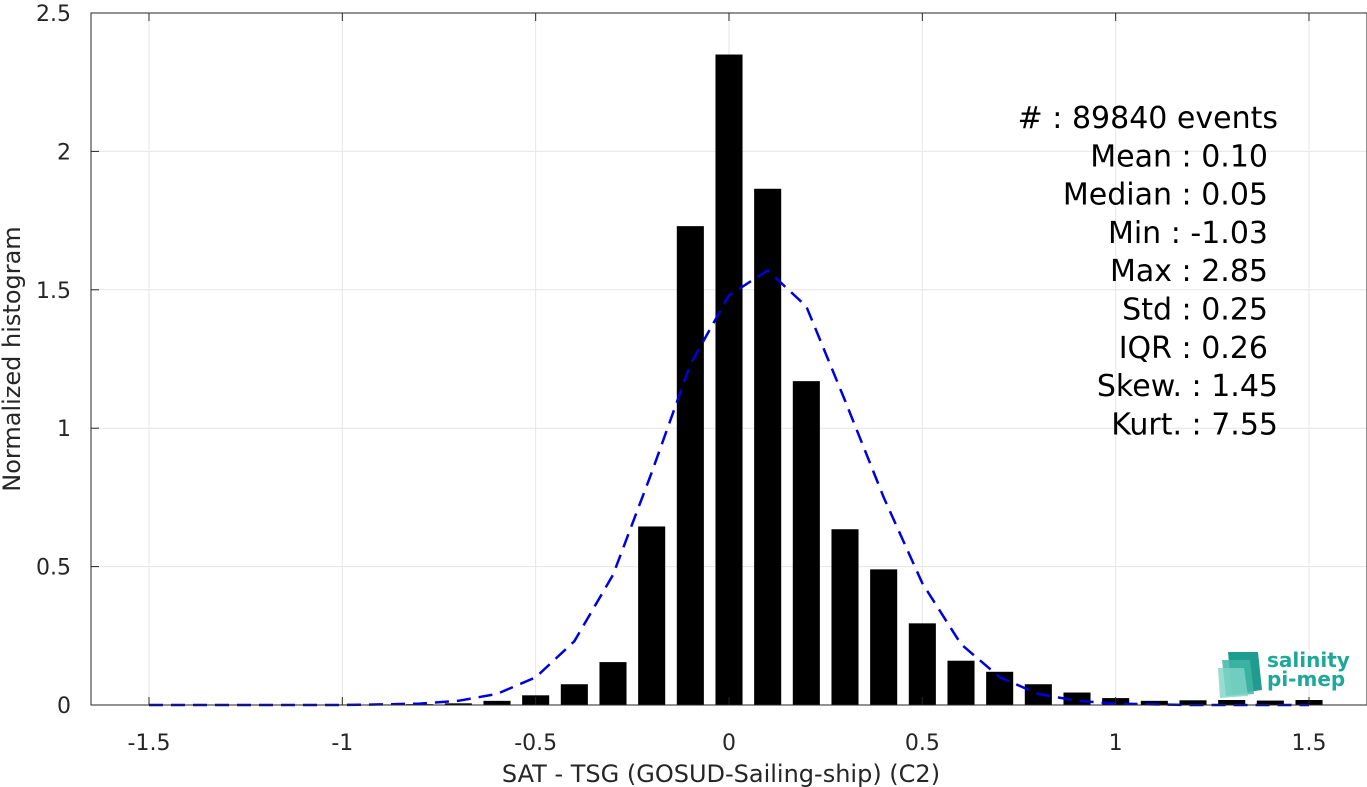 The image size is (1367, 787). What do you see at coordinates (1194, 424) in the screenshot?
I see `stat-line: Kurt. : 7.55` at bounding box center [1194, 424].